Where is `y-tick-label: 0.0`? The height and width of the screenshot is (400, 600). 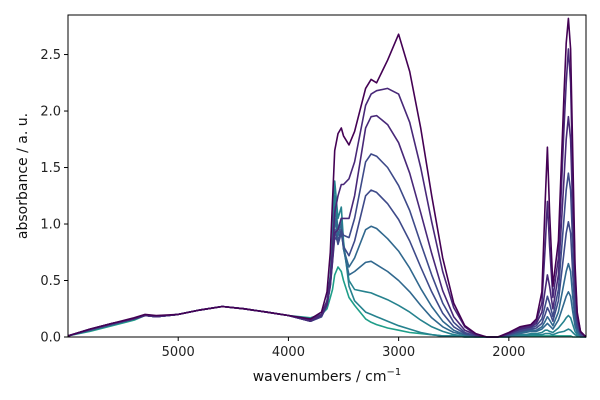
y-tick-label: 0.0 is located at coordinates (50, 338).